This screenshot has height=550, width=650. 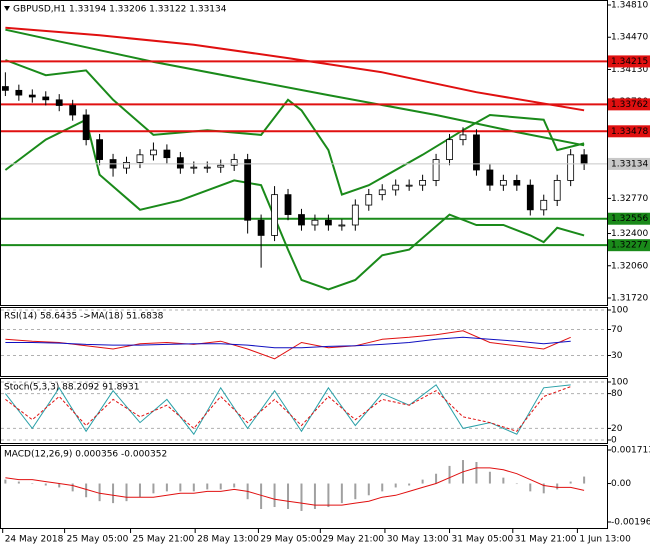 What do you see at coordinates (71, 388) in the screenshot?
I see `panel-title: Stoch(5,3,3) 88.2092 91.8931` at bounding box center [71, 388].